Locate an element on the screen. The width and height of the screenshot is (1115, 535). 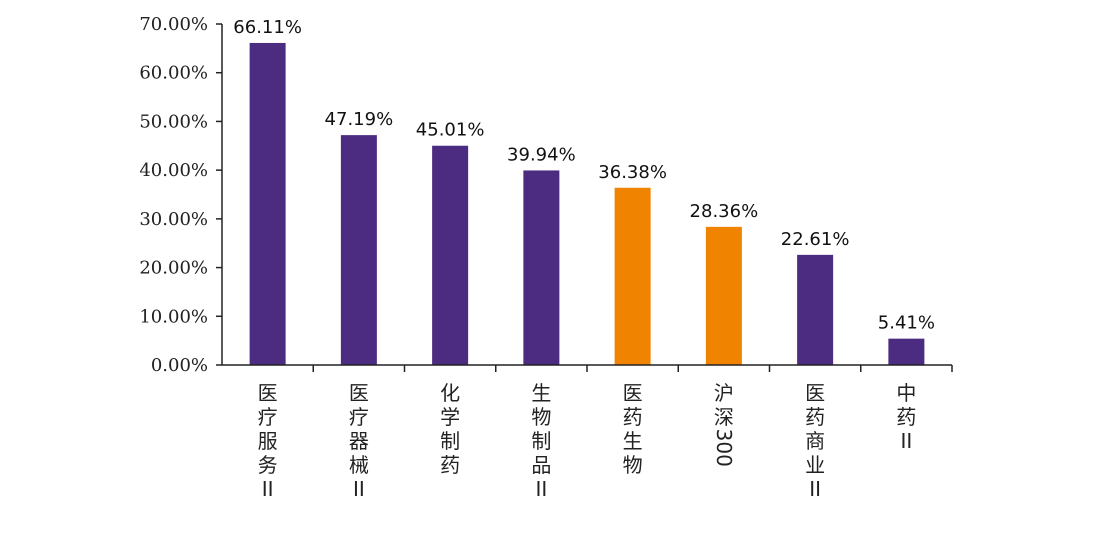
category-glyph: 中 is located at coordinates (906, 393).